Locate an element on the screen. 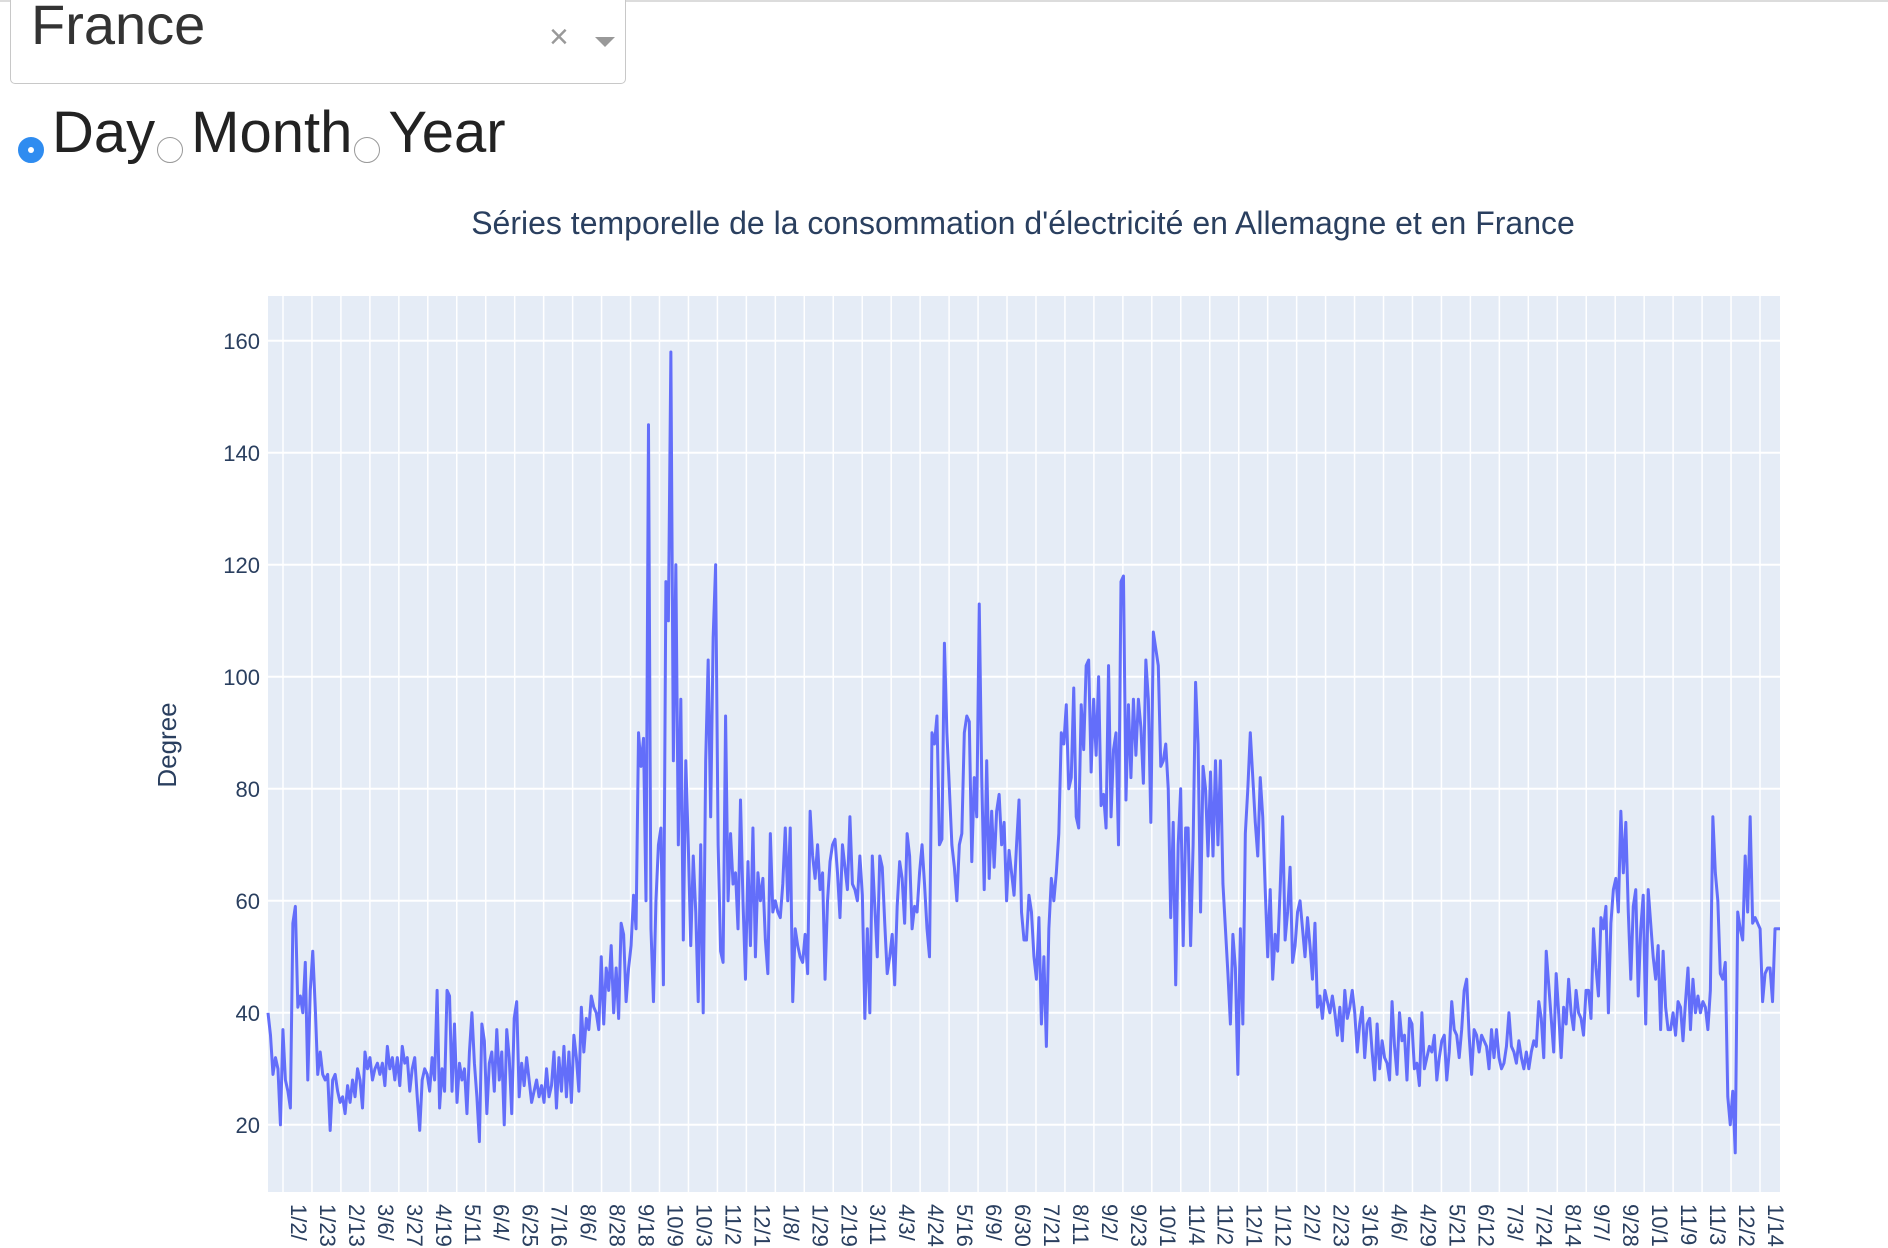  x-tick-label: 9/2/ is located at coordinates (1109, 1223).